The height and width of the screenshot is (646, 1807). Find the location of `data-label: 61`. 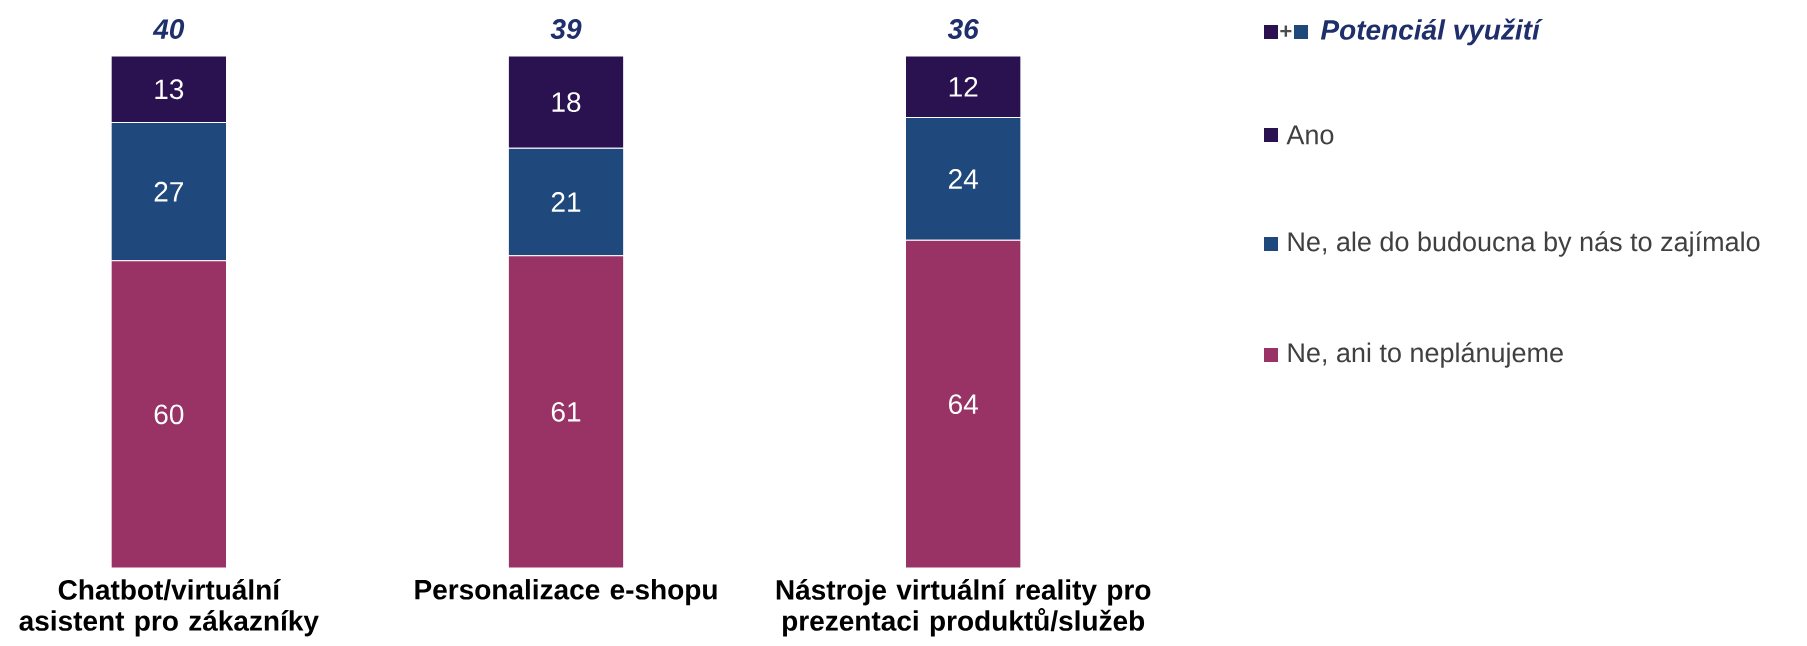

data-label: 61 is located at coordinates (566, 411).